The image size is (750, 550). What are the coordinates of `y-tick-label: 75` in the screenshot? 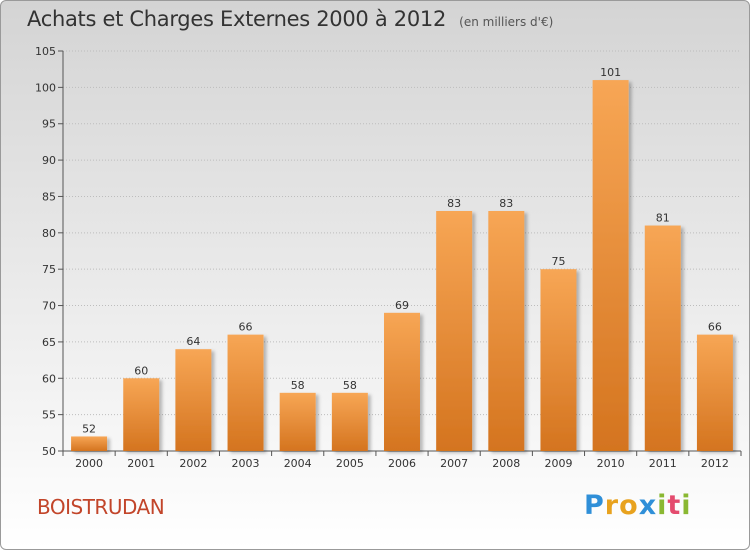 It's located at (49, 269).